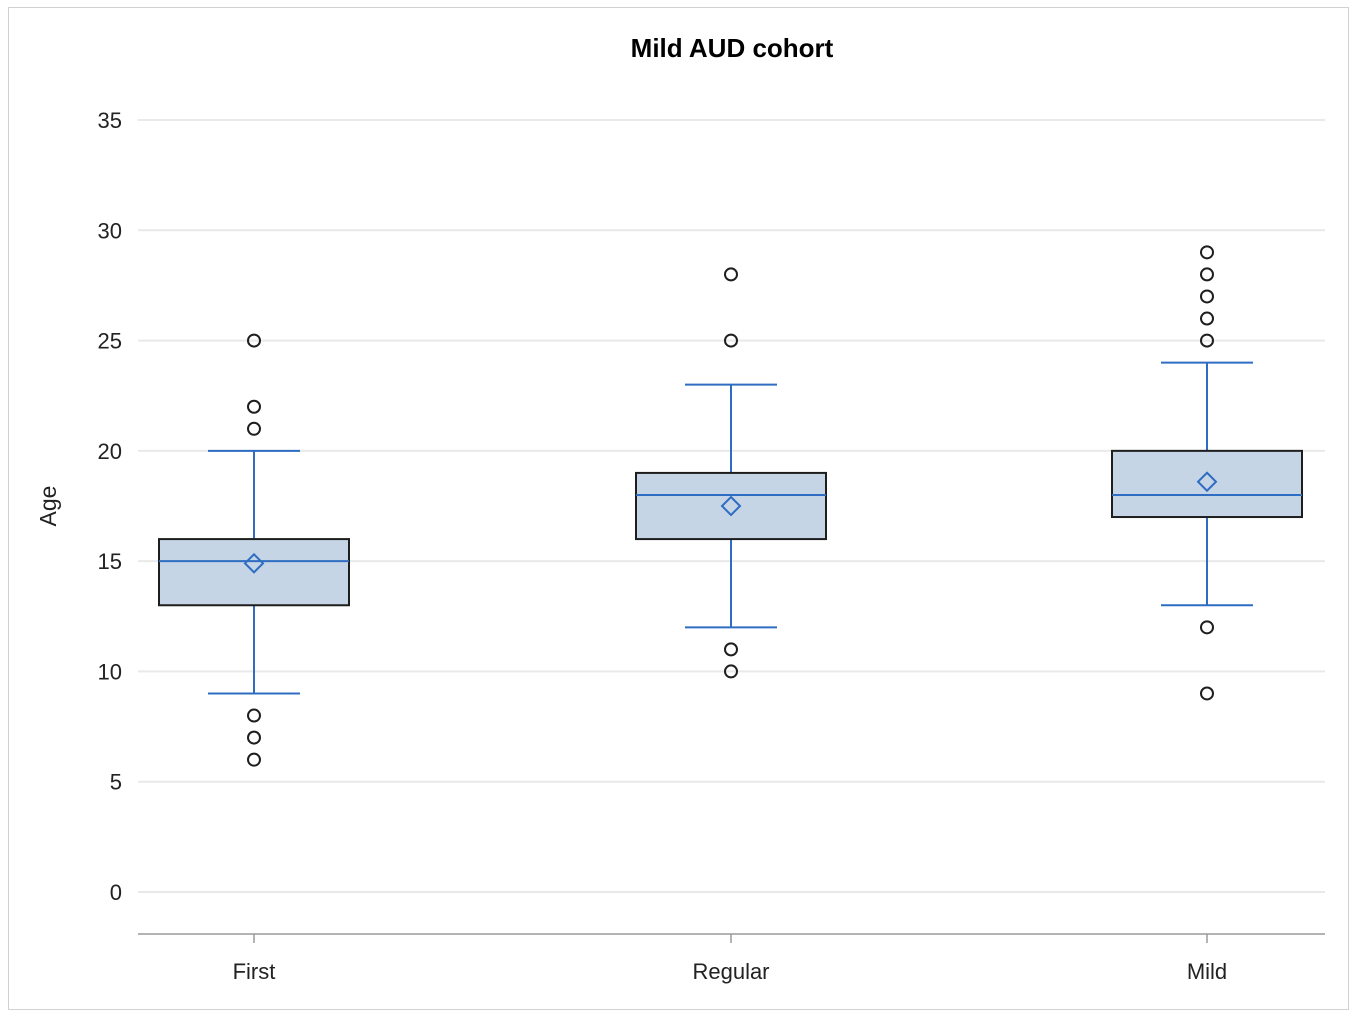 This screenshot has width=1357, height=1013. I want to click on y-axis: 0 5 10 15 20 25 30 35, so click(110, 506).